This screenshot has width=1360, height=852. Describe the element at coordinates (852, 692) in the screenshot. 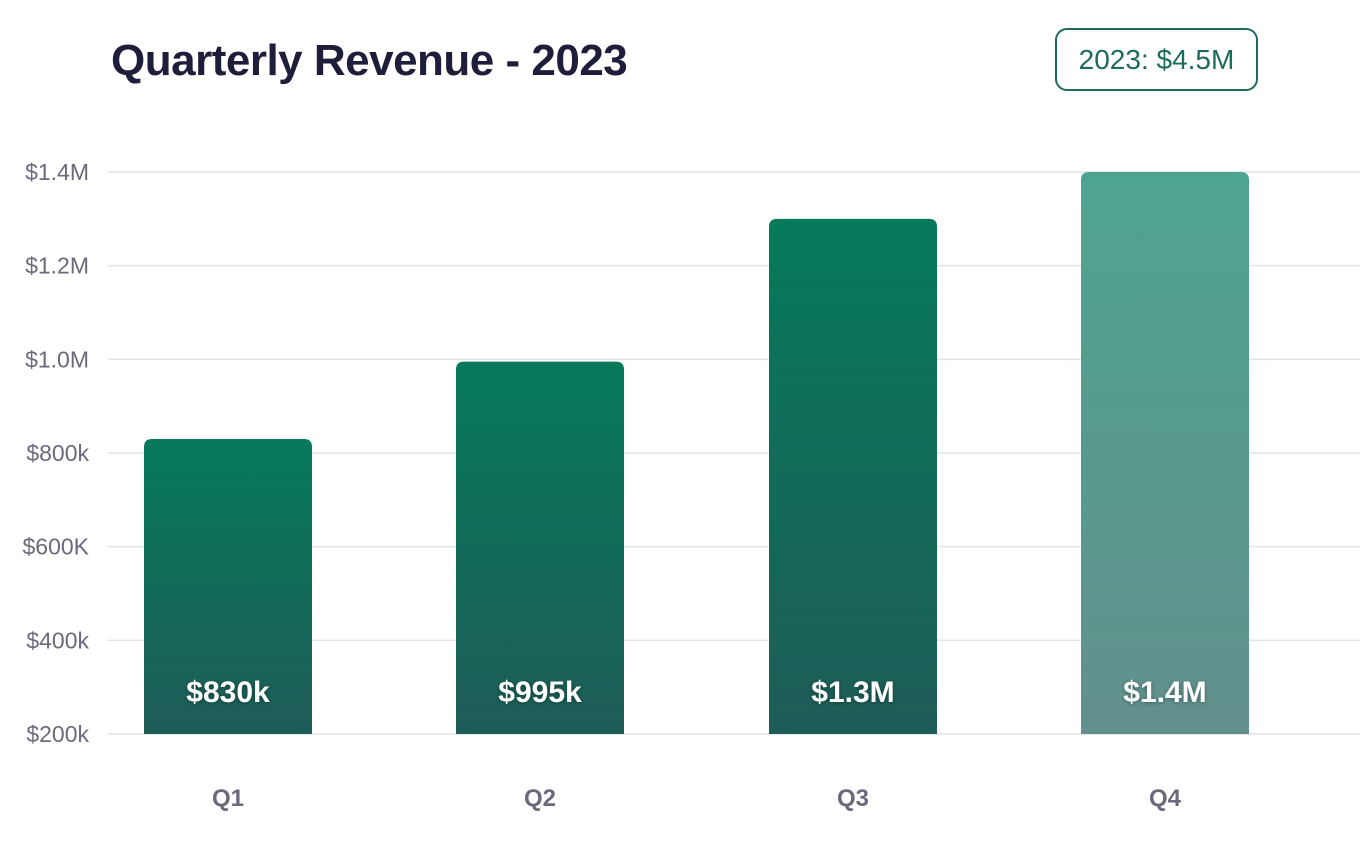

I see `bar-value-label: $1.3M` at that location.